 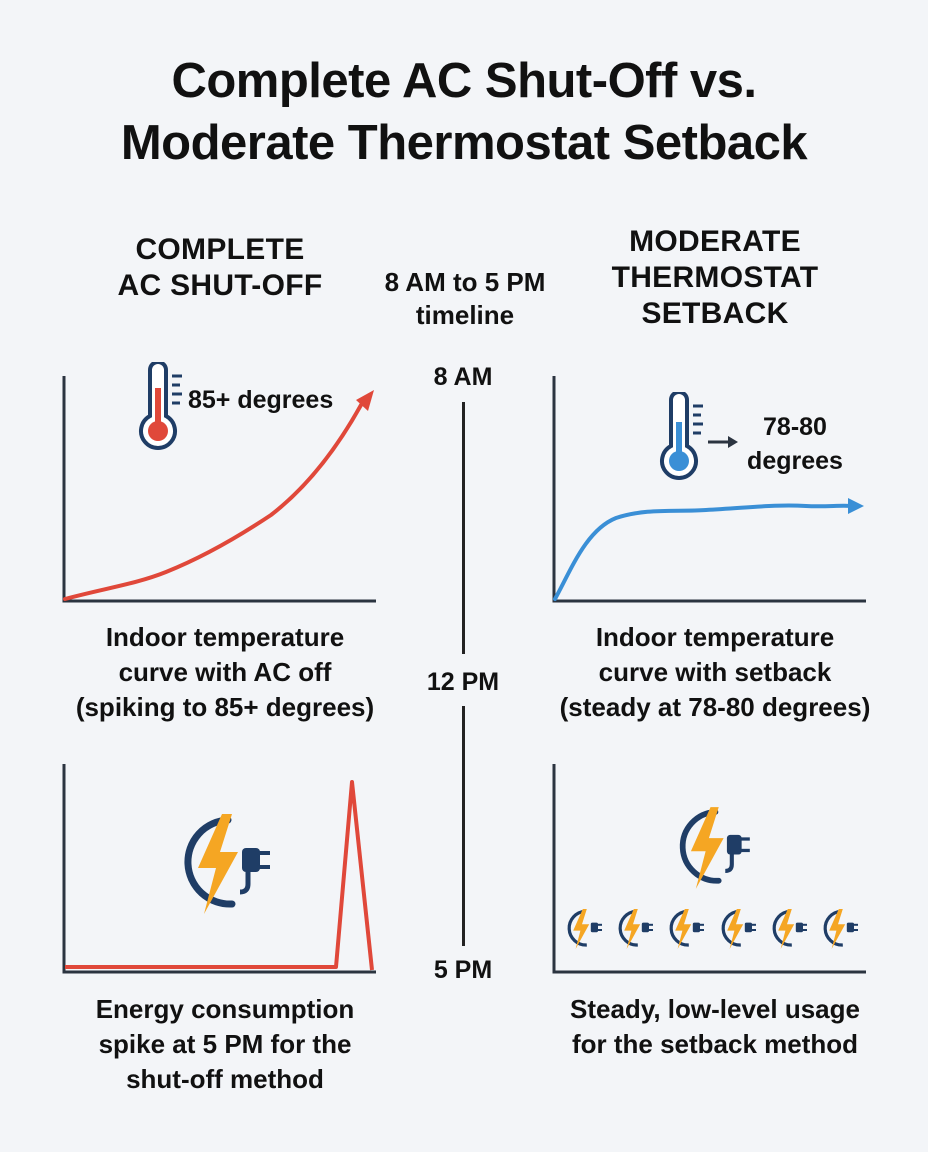 What do you see at coordinates (463, 528) in the screenshot?
I see `timeline-line-upper` at bounding box center [463, 528].